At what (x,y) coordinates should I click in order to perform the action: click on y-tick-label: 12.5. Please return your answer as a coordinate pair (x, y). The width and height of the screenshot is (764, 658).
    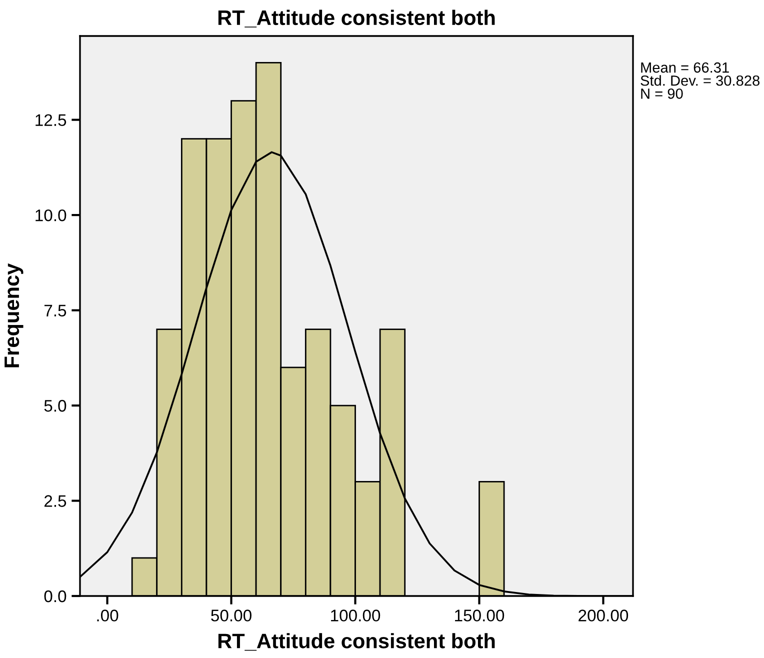
    Looking at the image, I should click on (51, 120).